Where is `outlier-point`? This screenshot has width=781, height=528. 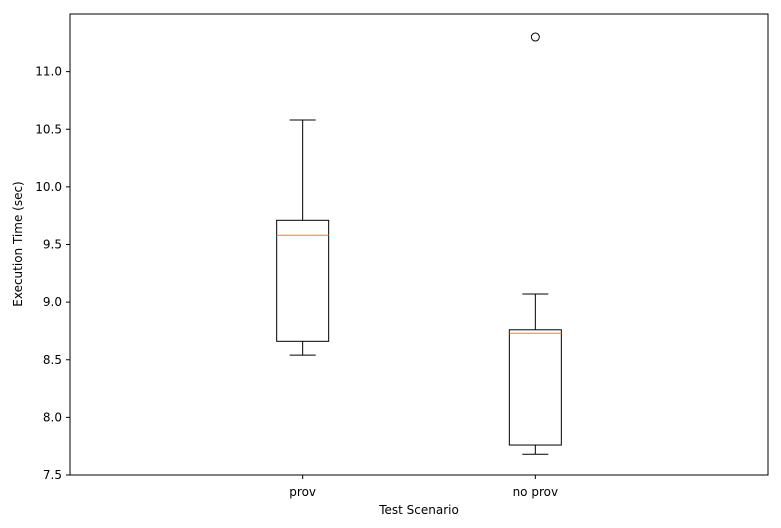 outlier-point is located at coordinates (535, 37).